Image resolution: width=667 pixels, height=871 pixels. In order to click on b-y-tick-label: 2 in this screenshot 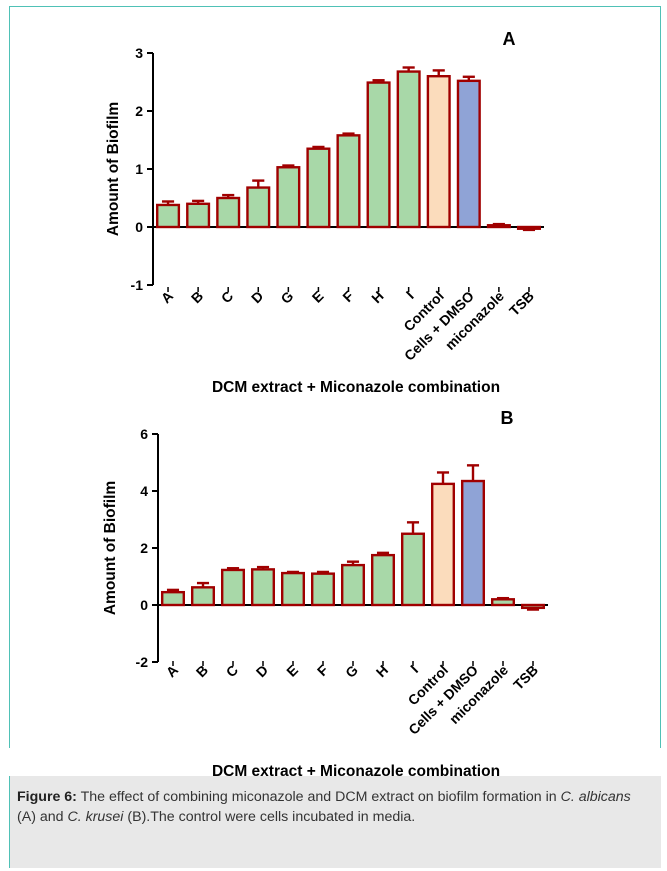, I will do `click(144, 548)`.